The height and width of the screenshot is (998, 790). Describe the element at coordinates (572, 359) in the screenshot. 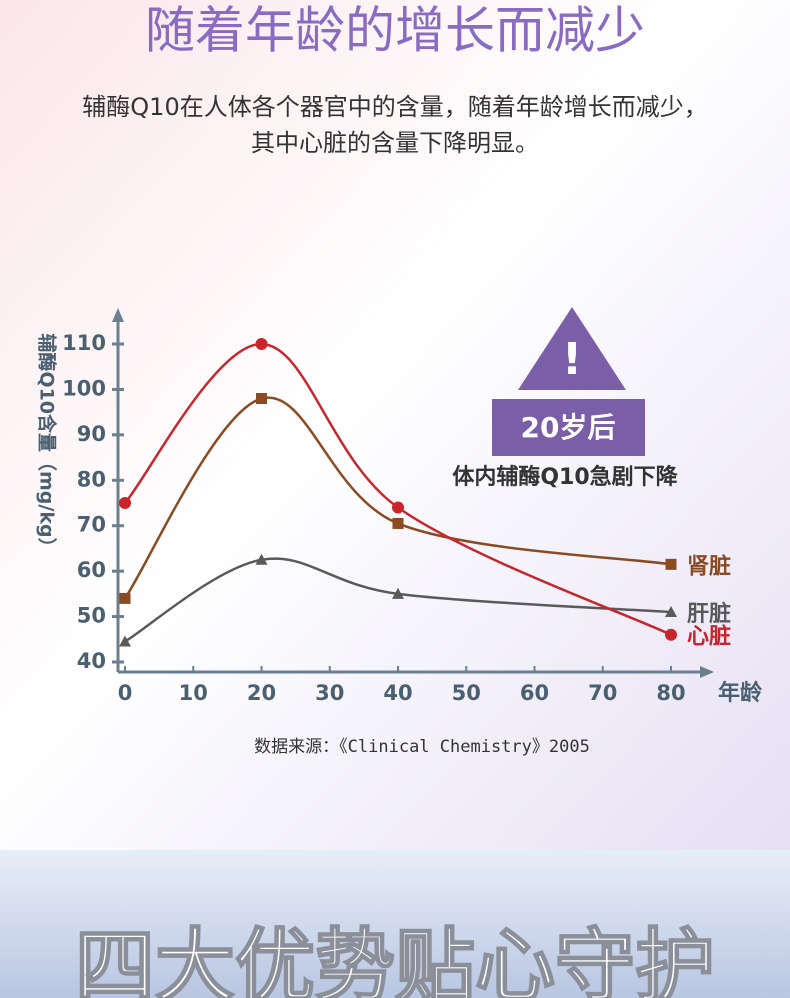

I see `warning-symbol: !` at that location.